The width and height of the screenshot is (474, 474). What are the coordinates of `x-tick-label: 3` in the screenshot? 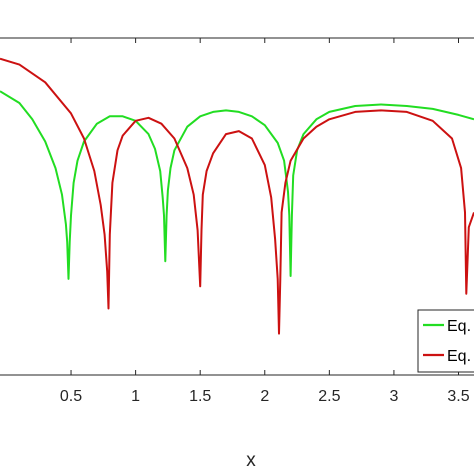 It's located at (393, 396).